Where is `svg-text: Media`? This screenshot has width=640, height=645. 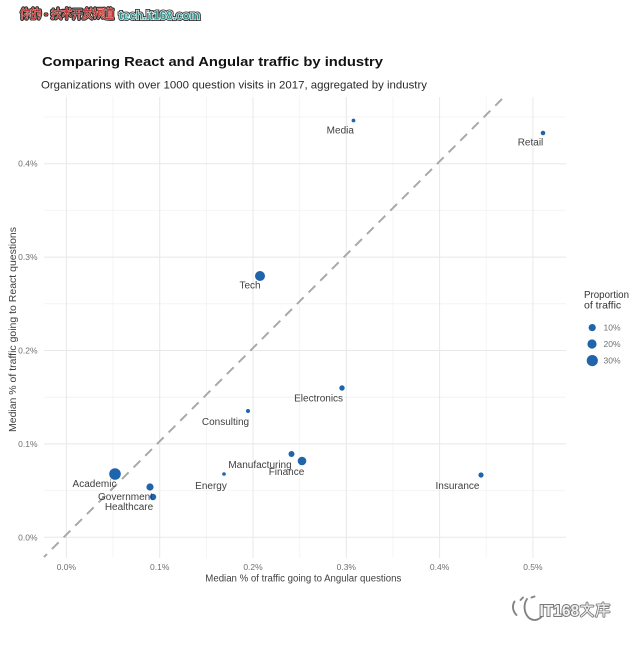 svg-text: Media is located at coordinates (341, 130).